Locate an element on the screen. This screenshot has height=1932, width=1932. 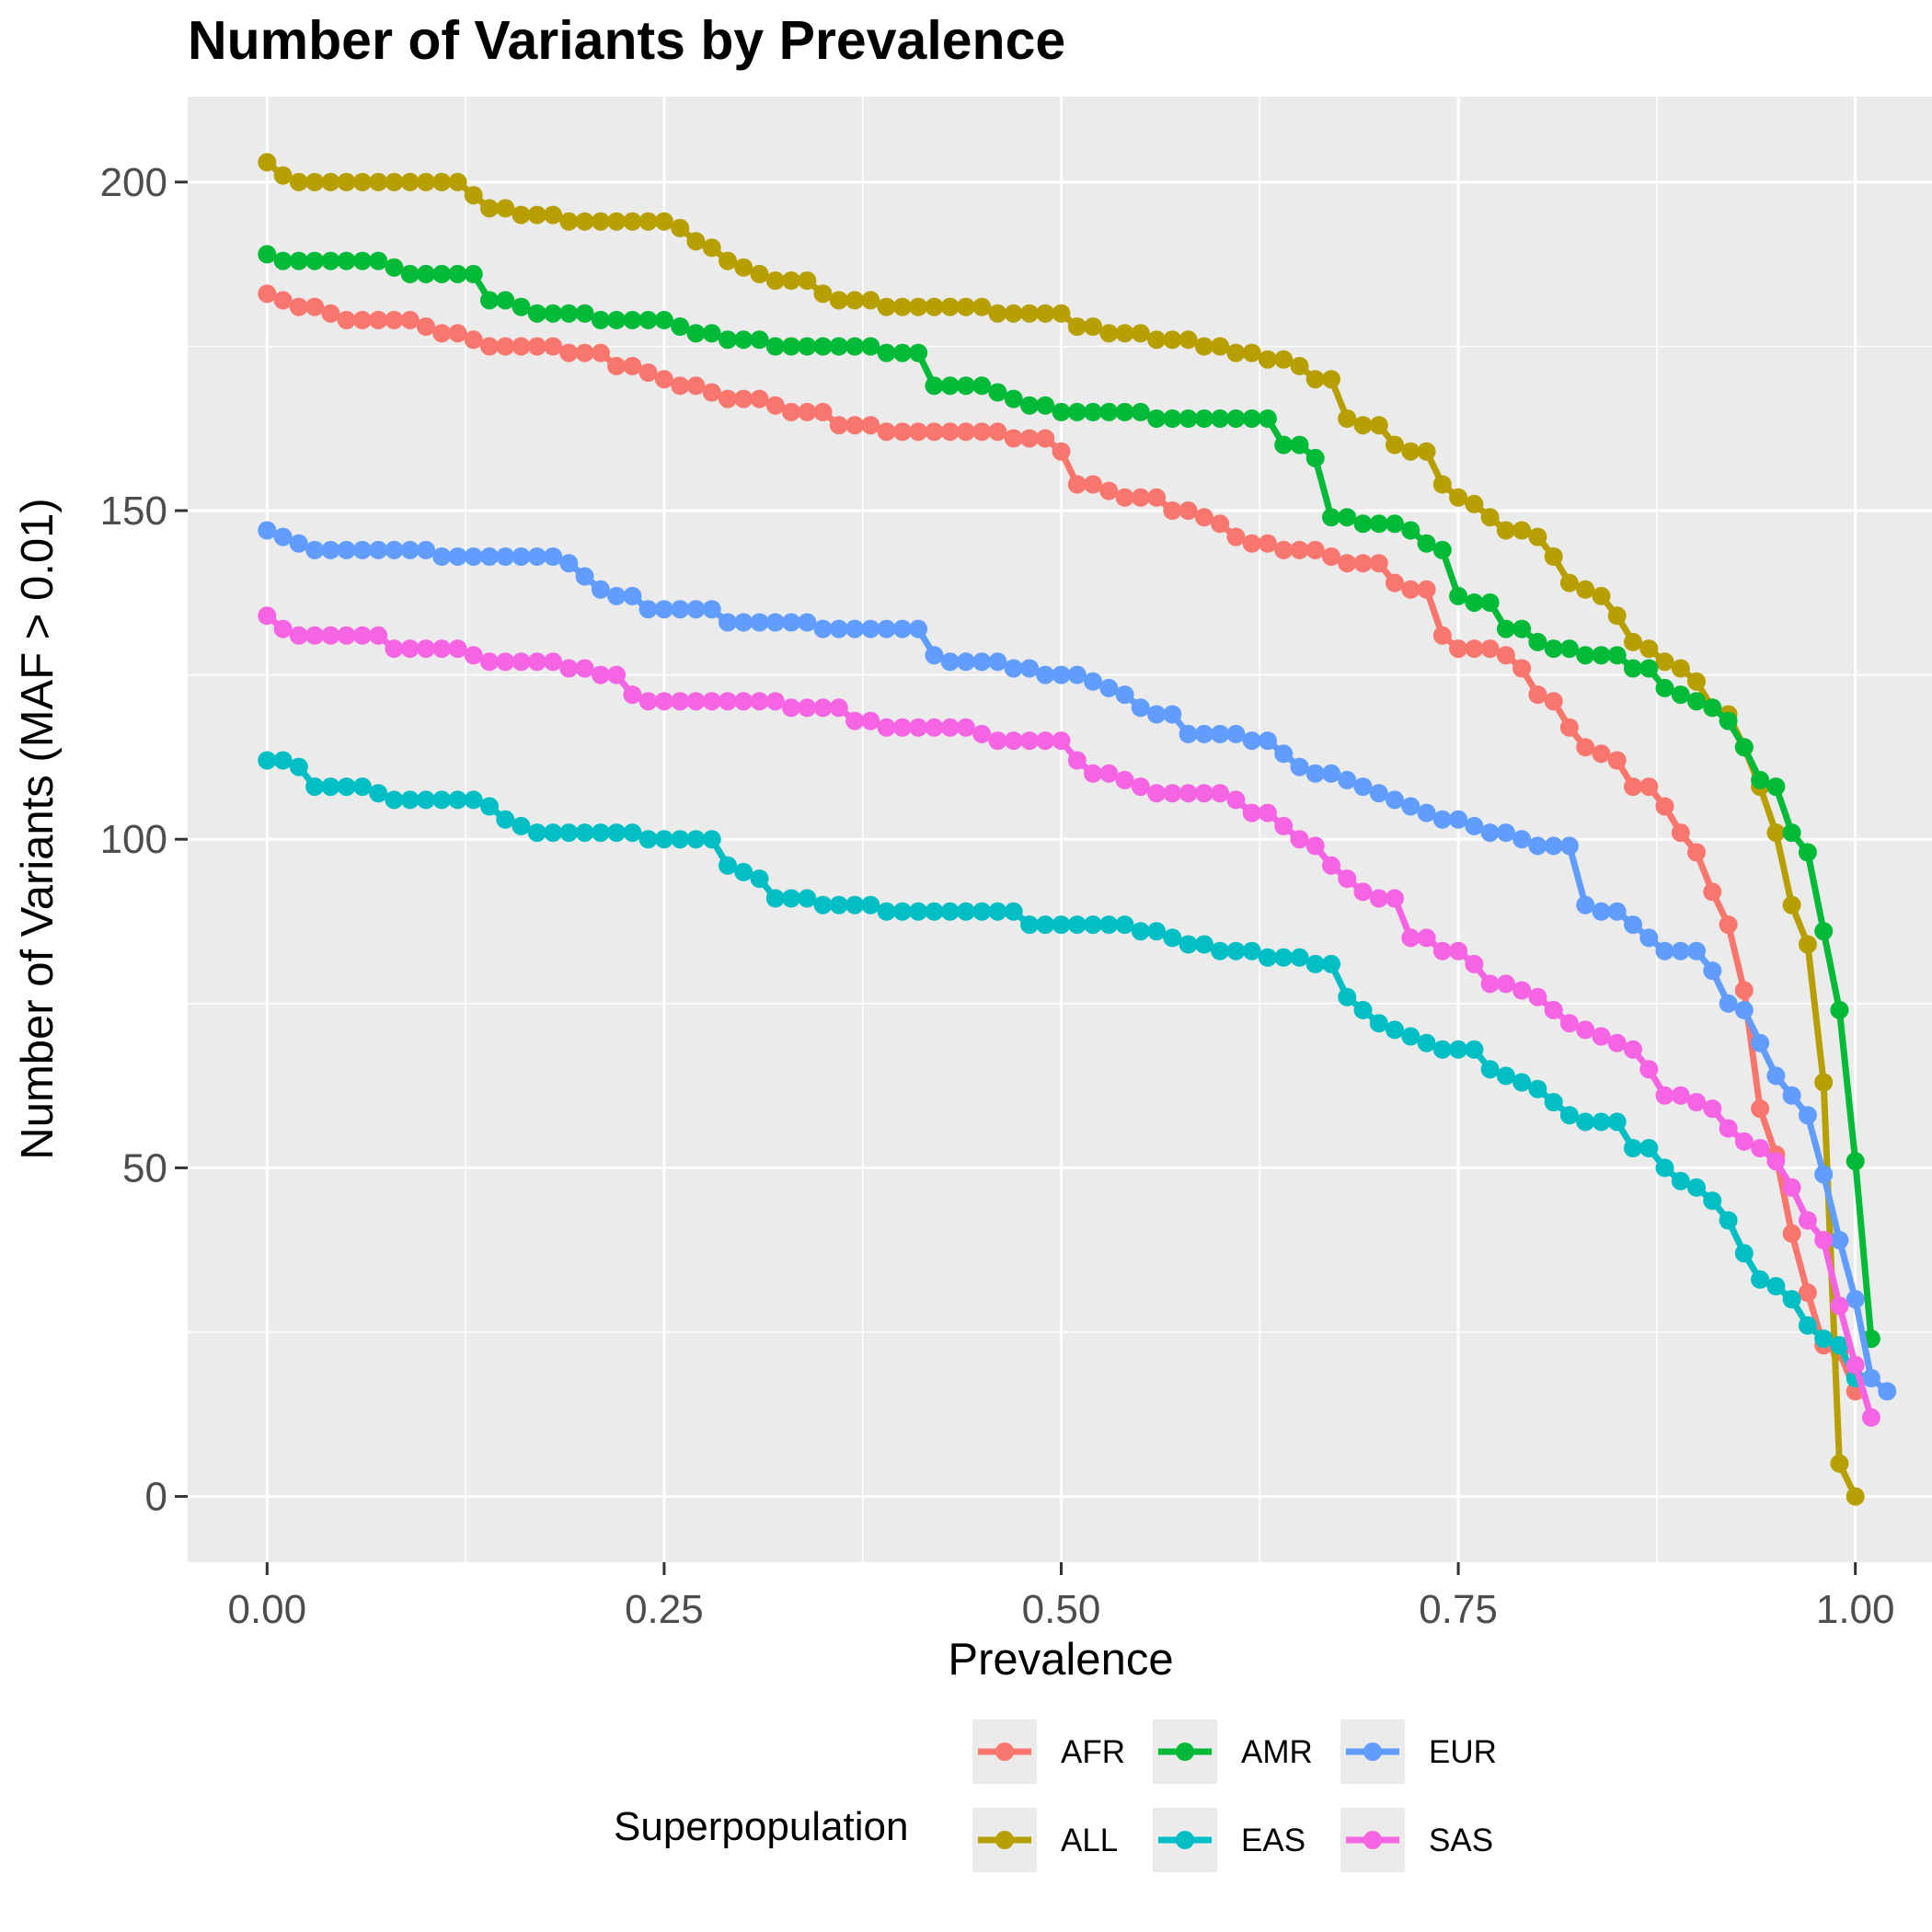
legend-label: AMR is located at coordinates (1277, 1752).